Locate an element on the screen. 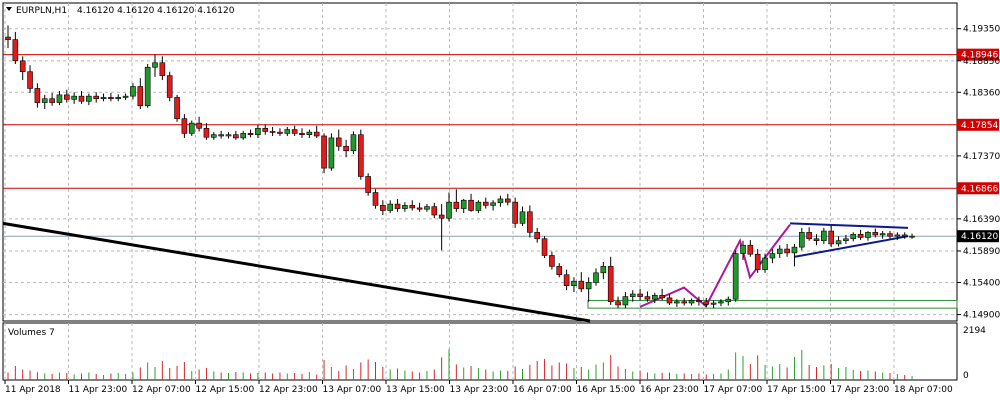  x-tick-label: 13 Apr 07:00 is located at coordinates (352, 390).